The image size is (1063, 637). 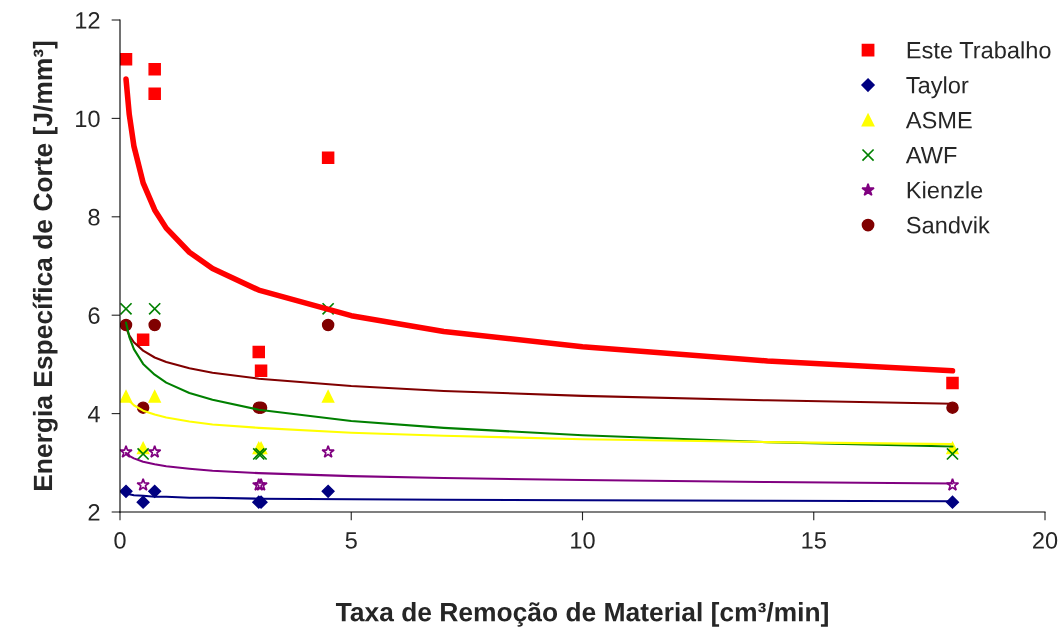 I want to click on legend-label: ASME, so click(x=938, y=120).